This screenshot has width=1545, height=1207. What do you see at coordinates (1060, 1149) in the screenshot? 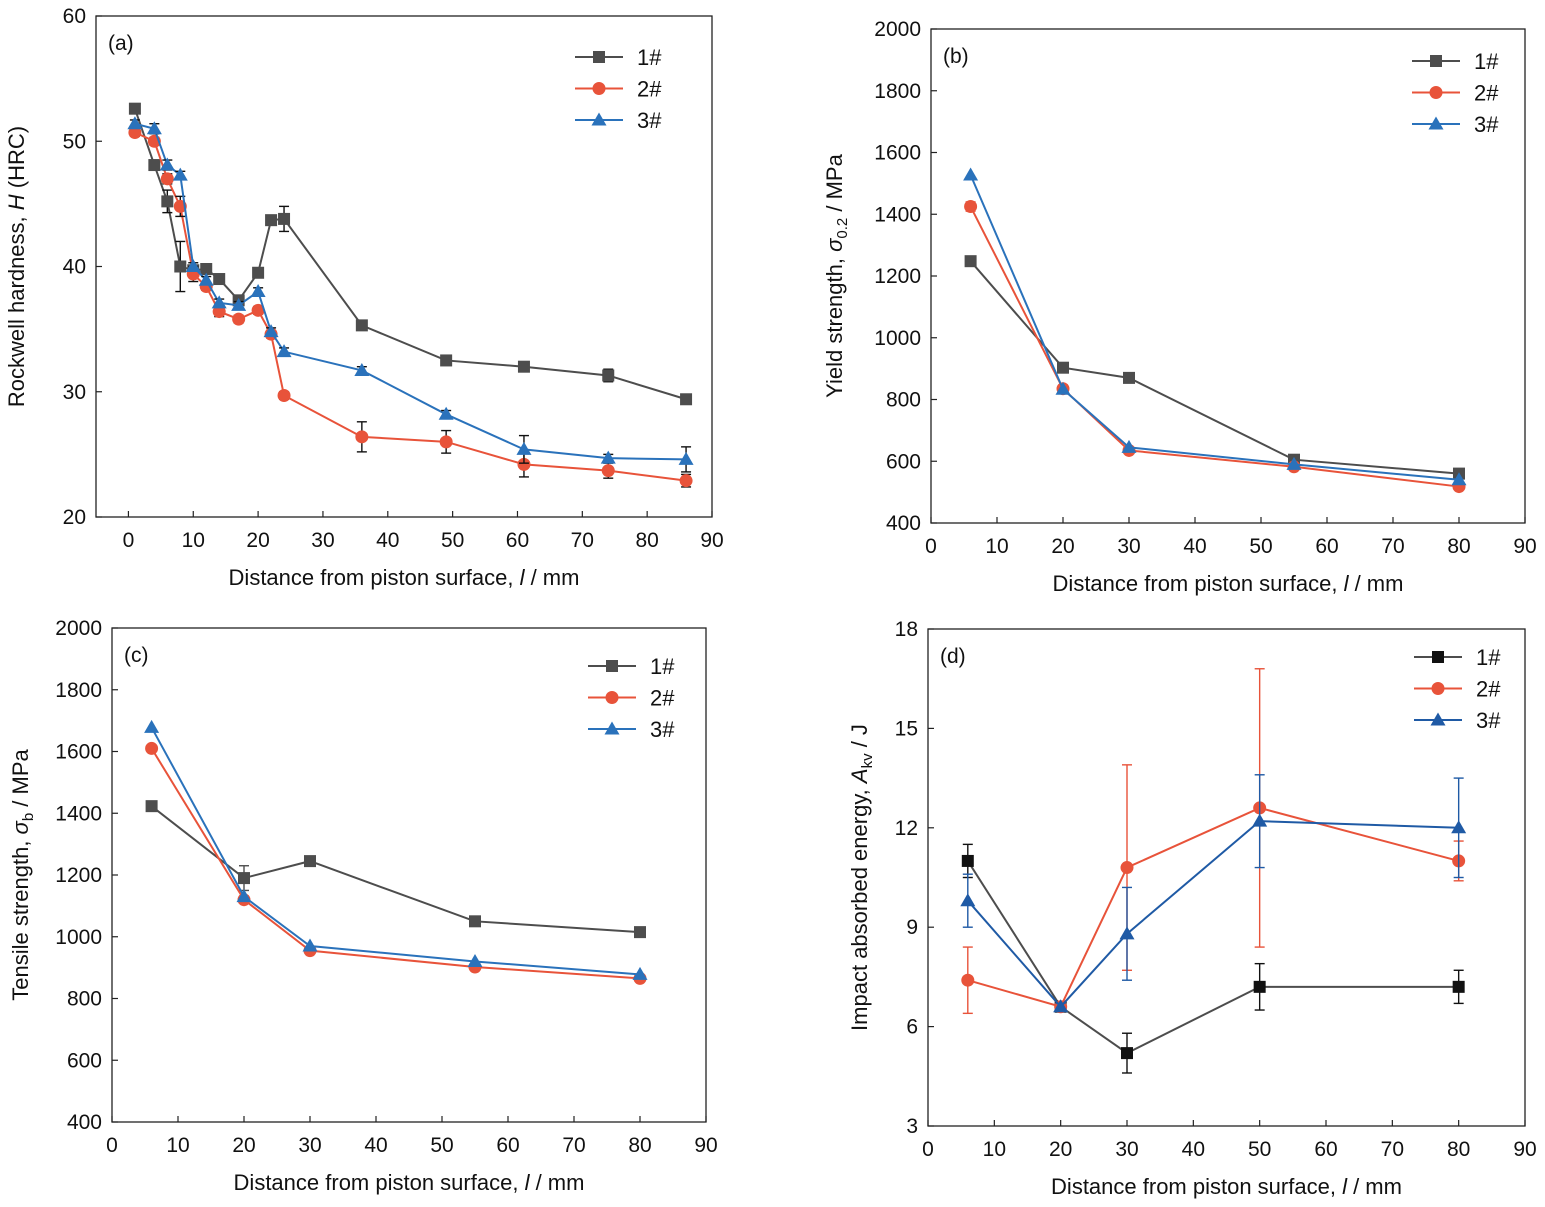
I see `x-tick-label: 20` at bounding box center [1060, 1149].